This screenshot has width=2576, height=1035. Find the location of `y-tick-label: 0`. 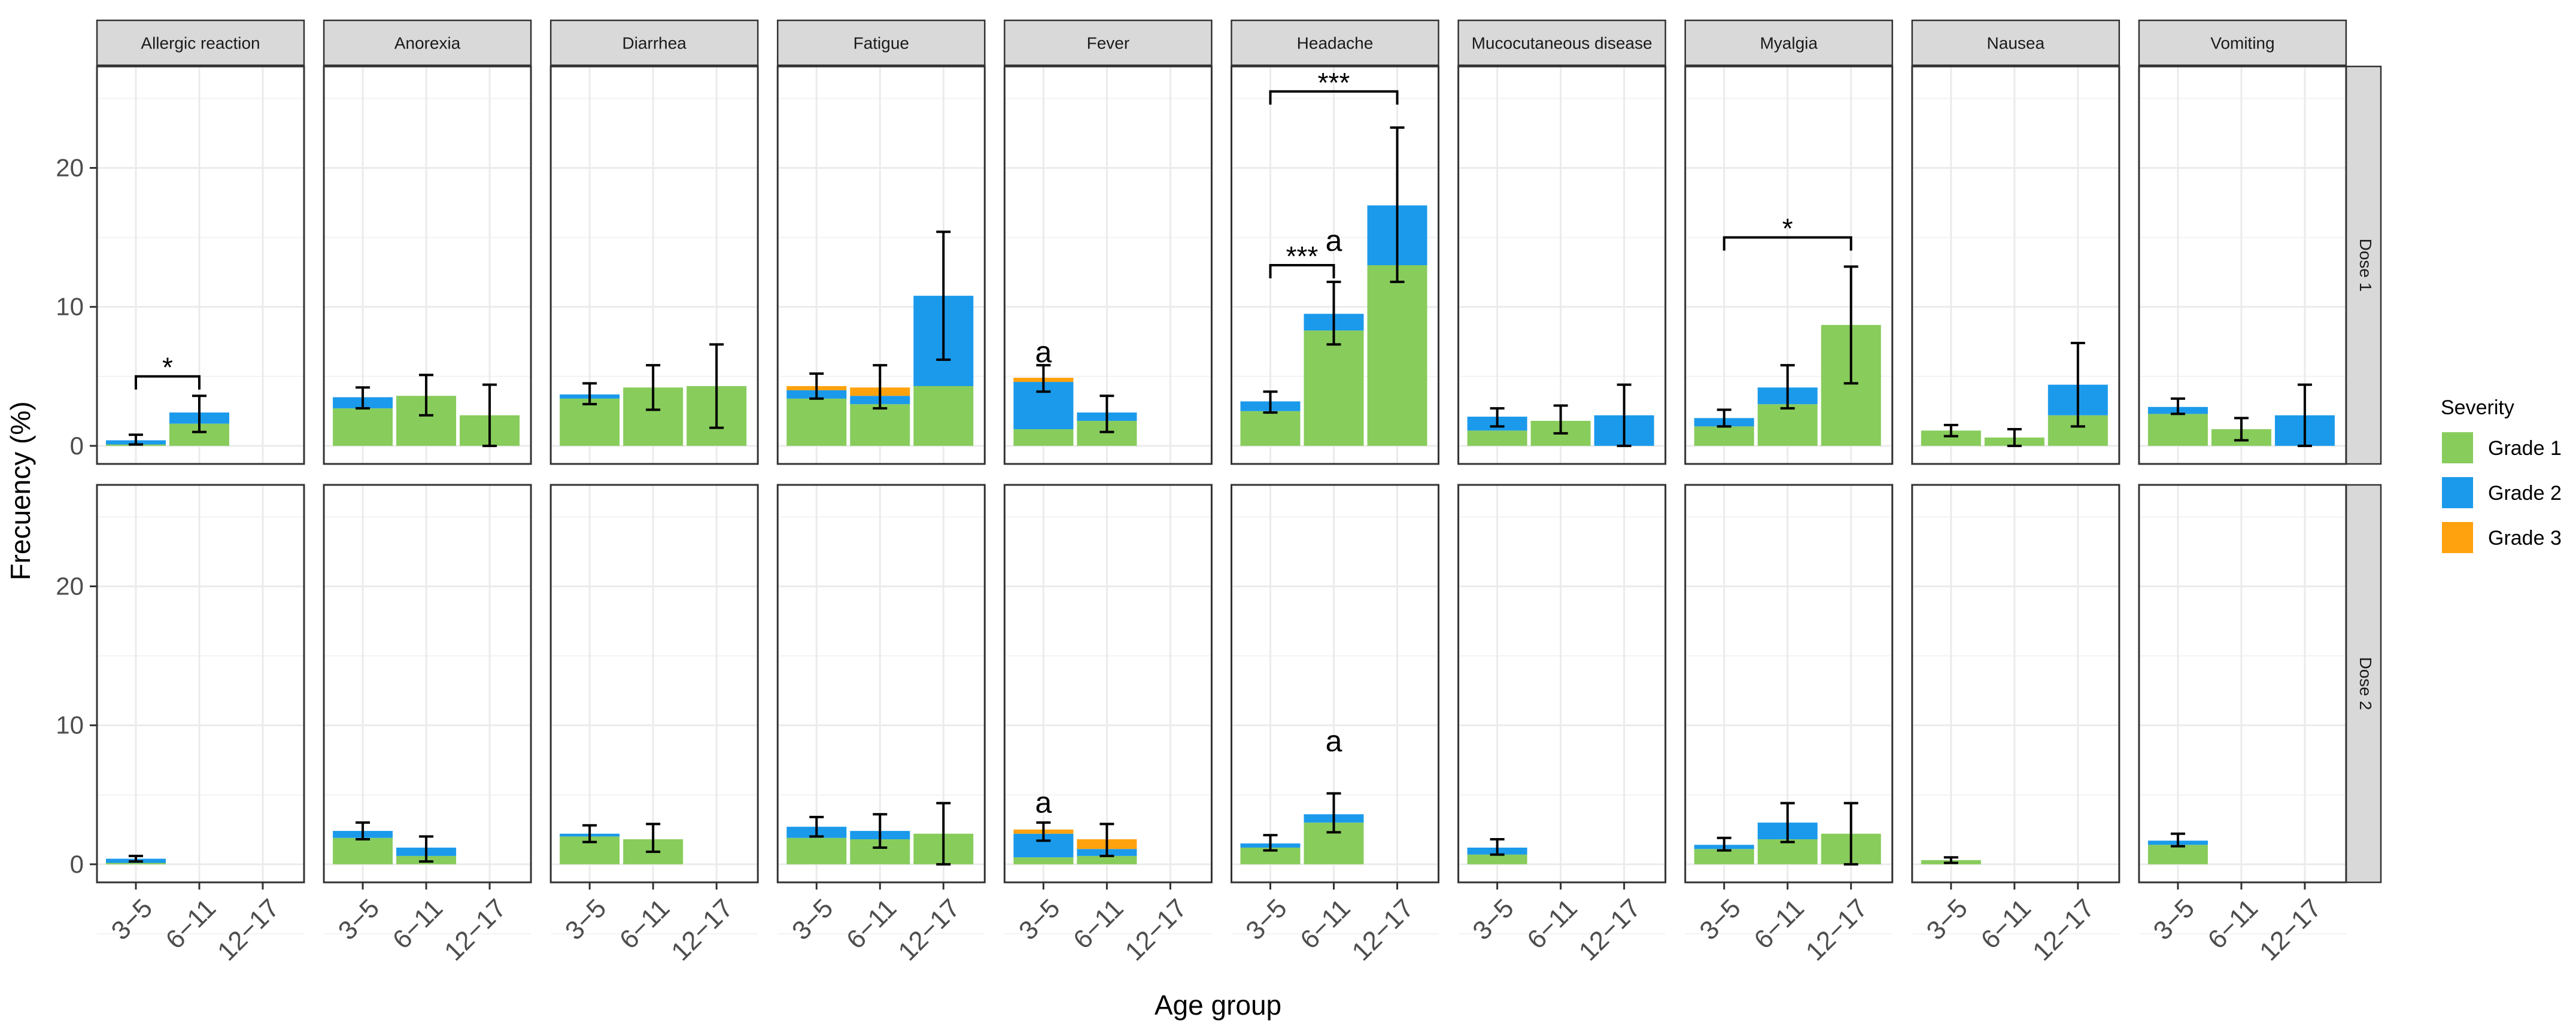

y-tick-label: 0 is located at coordinates (77, 446).